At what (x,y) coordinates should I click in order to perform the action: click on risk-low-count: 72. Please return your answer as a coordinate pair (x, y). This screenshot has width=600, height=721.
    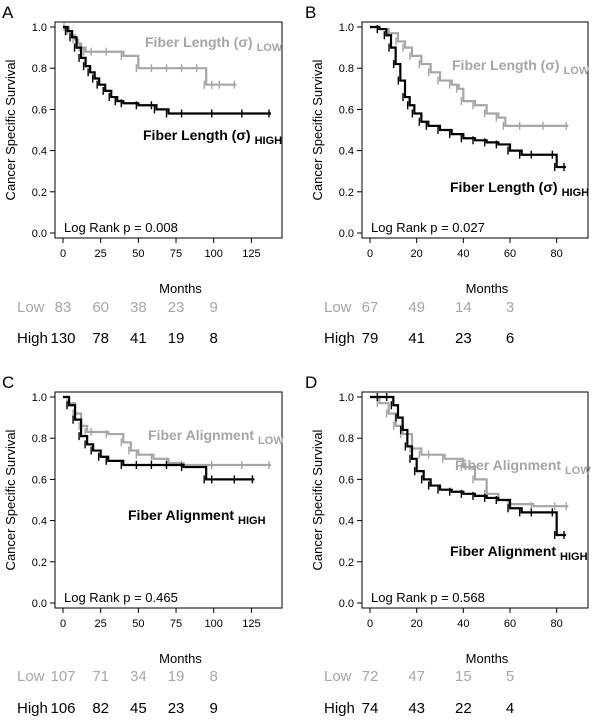
    Looking at the image, I should click on (370, 676).